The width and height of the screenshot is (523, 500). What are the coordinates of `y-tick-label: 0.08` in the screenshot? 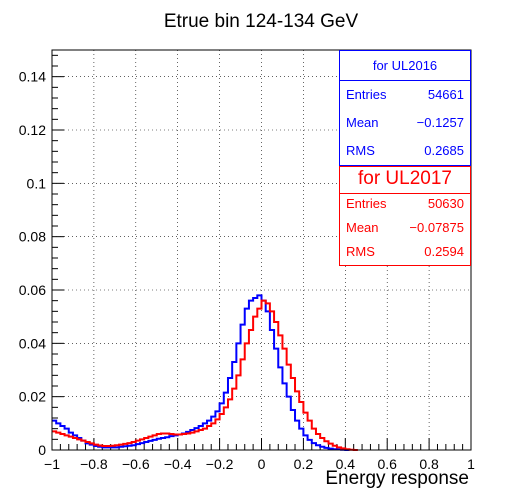 It's located at (32, 237).